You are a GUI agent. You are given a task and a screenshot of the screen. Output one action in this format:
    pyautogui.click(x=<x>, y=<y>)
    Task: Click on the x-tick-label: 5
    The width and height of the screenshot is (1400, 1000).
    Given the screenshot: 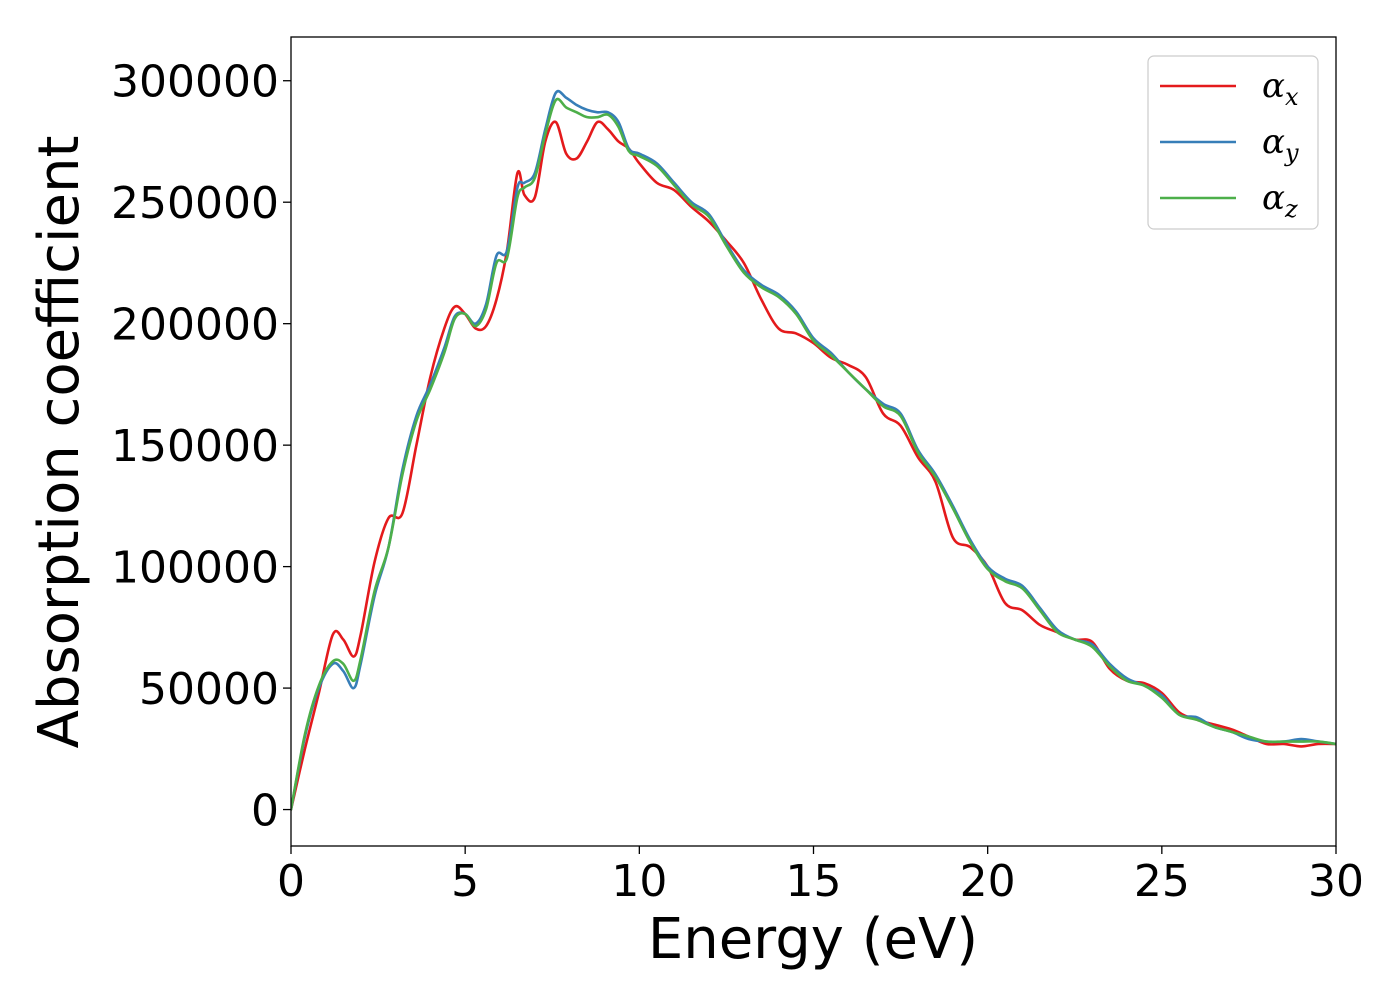 What is the action you would take?
    pyautogui.click(x=465, y=881)
    